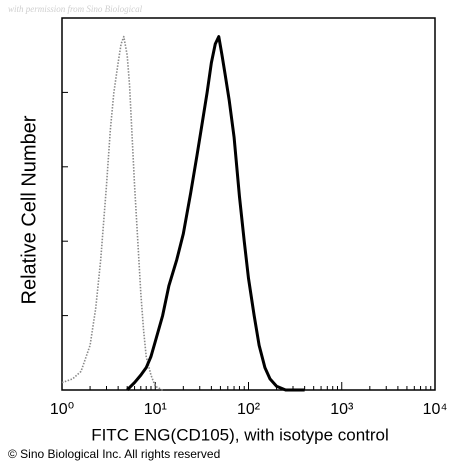  What do you see at coordinates (62, 409) in the screenshot?
I see `x-tick-label: 10⁰` at bounding box center [62, 409].